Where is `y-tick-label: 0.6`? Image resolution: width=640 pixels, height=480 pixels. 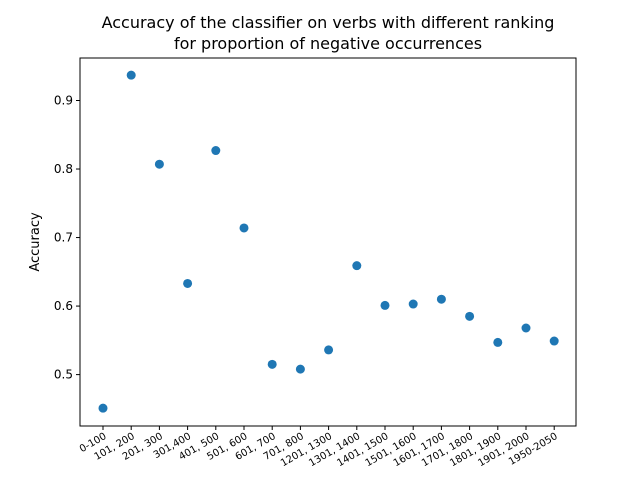
y-tick-label: 0.6 is located at coordinates (63, 306).